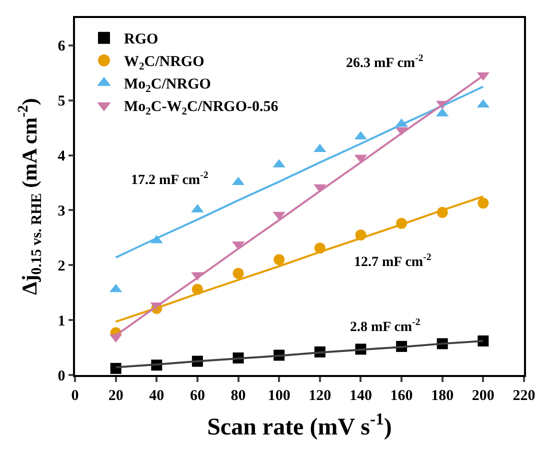 The height and width of the screenshot is (450, 547). What do you see at coordinates (164, 63) in the screenshot?
I see `legend-label: W$_{2}$C/NRGO` at bounding box center [164, 63].